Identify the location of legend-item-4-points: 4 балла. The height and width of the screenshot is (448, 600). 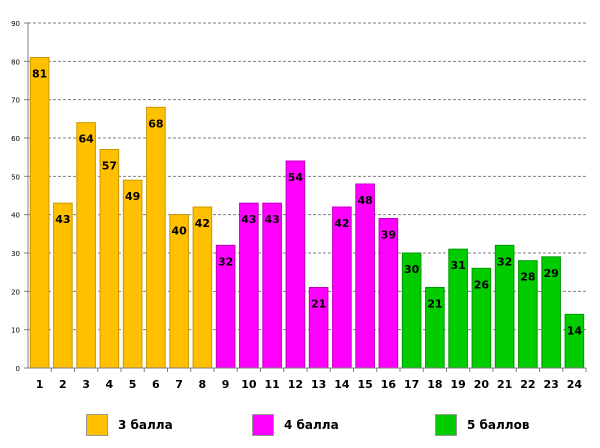
(295, 425).